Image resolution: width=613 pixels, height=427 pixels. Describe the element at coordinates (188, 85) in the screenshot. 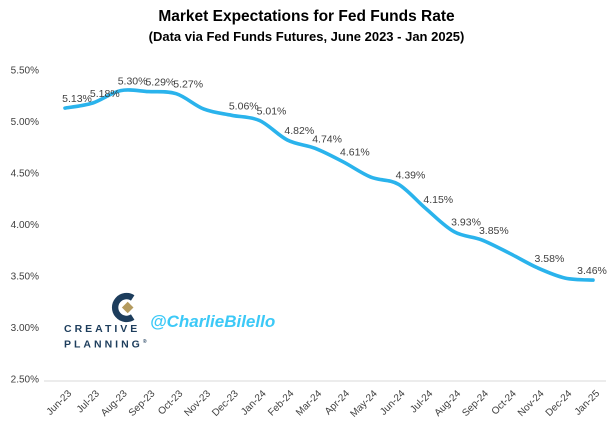

I see `data-label: 5.27%` at that location.